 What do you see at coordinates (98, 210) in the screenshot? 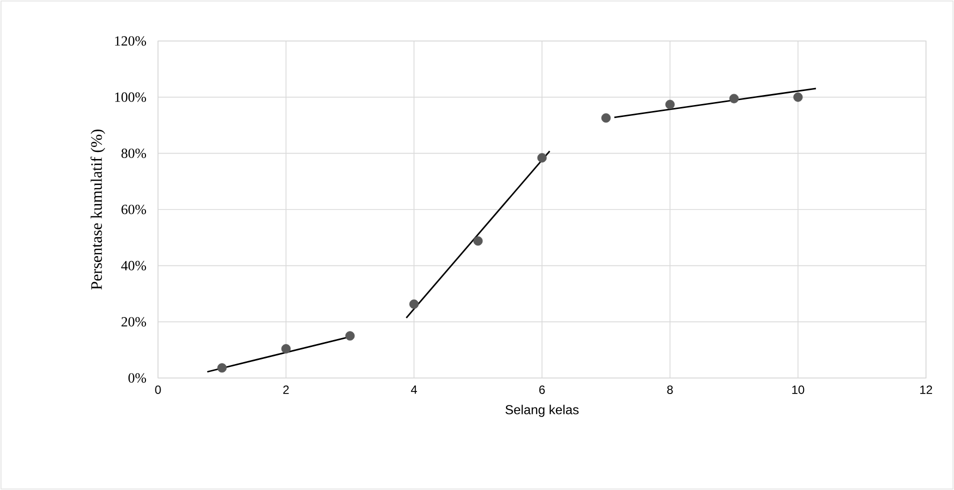
I see `y-axis-title: Persentase kumulatif (%)` at bounding box center [98, 210].